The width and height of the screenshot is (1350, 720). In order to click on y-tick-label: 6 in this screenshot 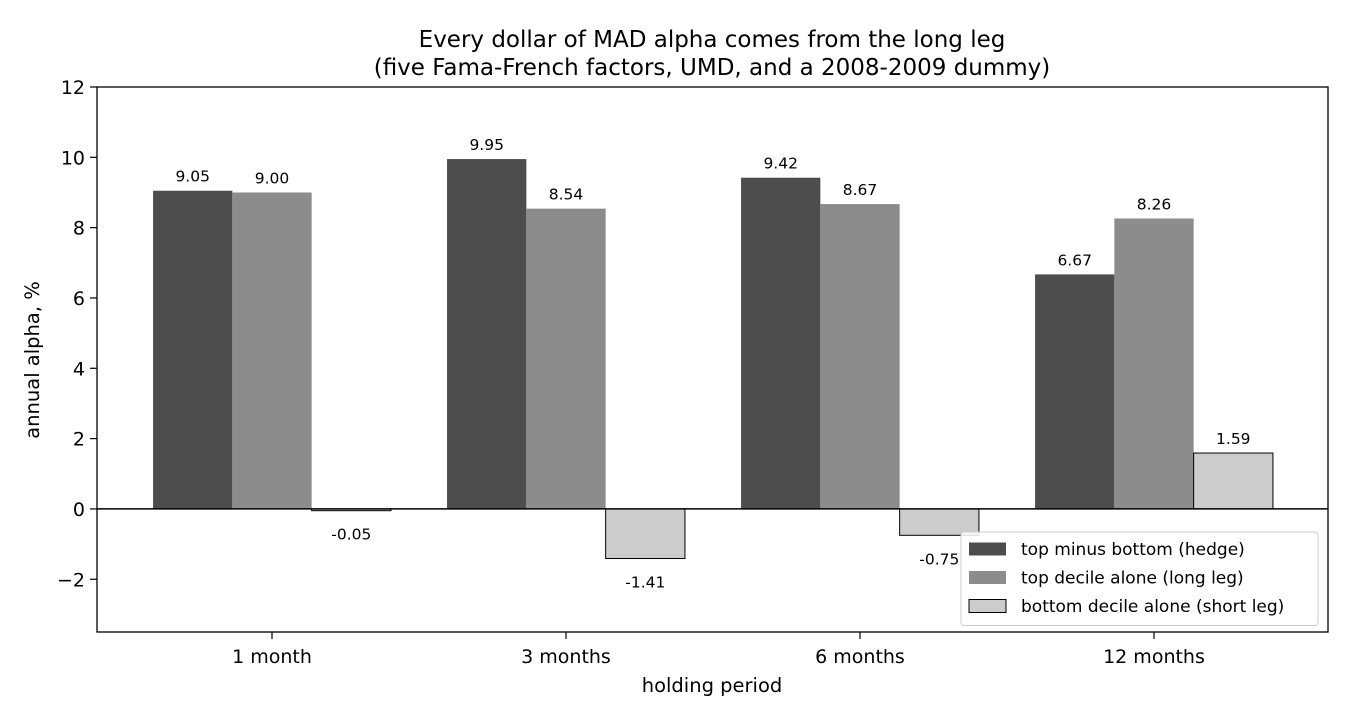, I will do `click(79, 299)`.